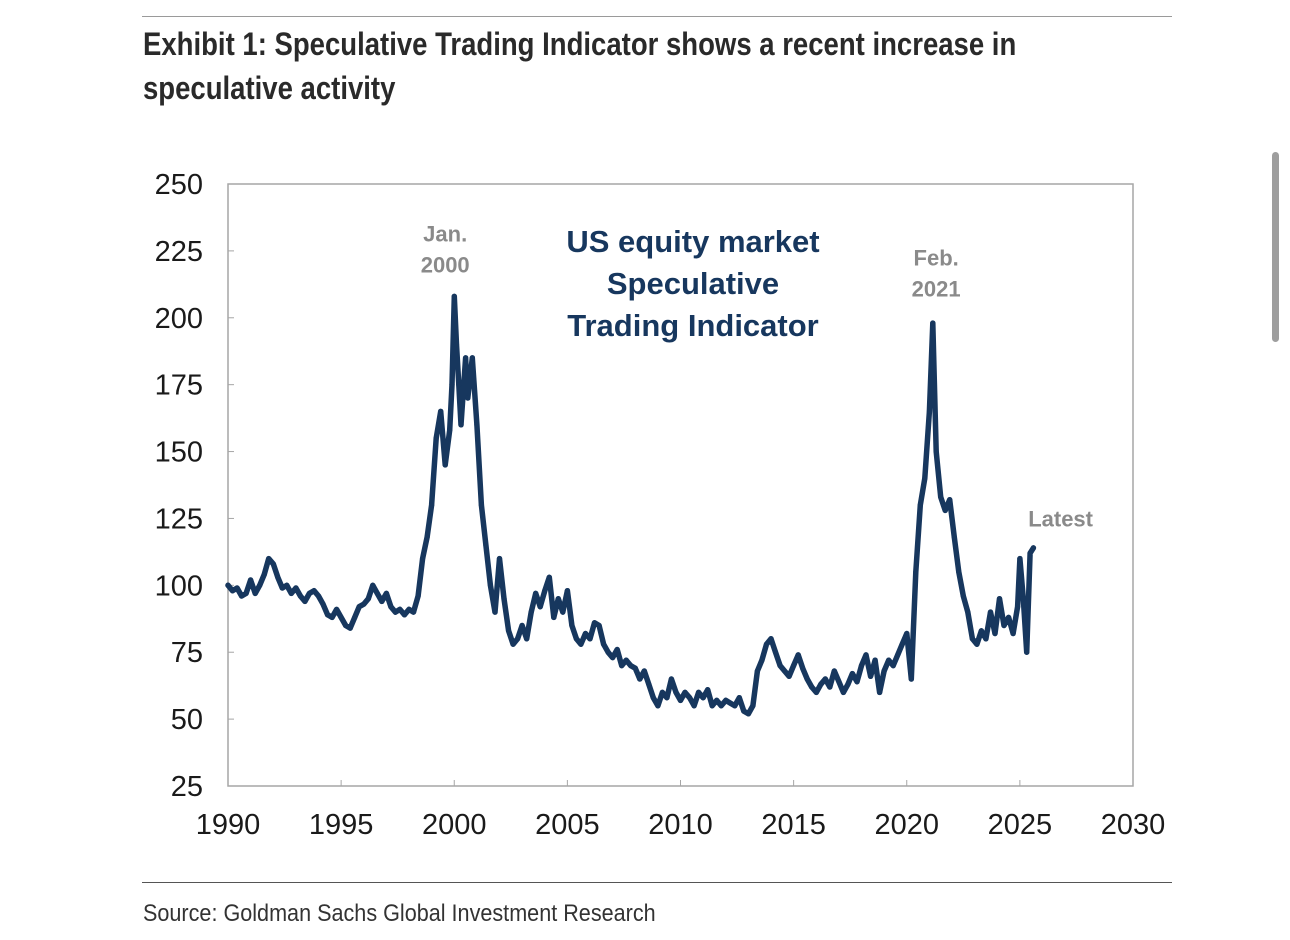 The width and height of the screenshot is (1290, 940). What do you see at coordinates (445, 233) in the screenshot?
I see `annotation-label: Jan.` at bounding box center [445, 233].